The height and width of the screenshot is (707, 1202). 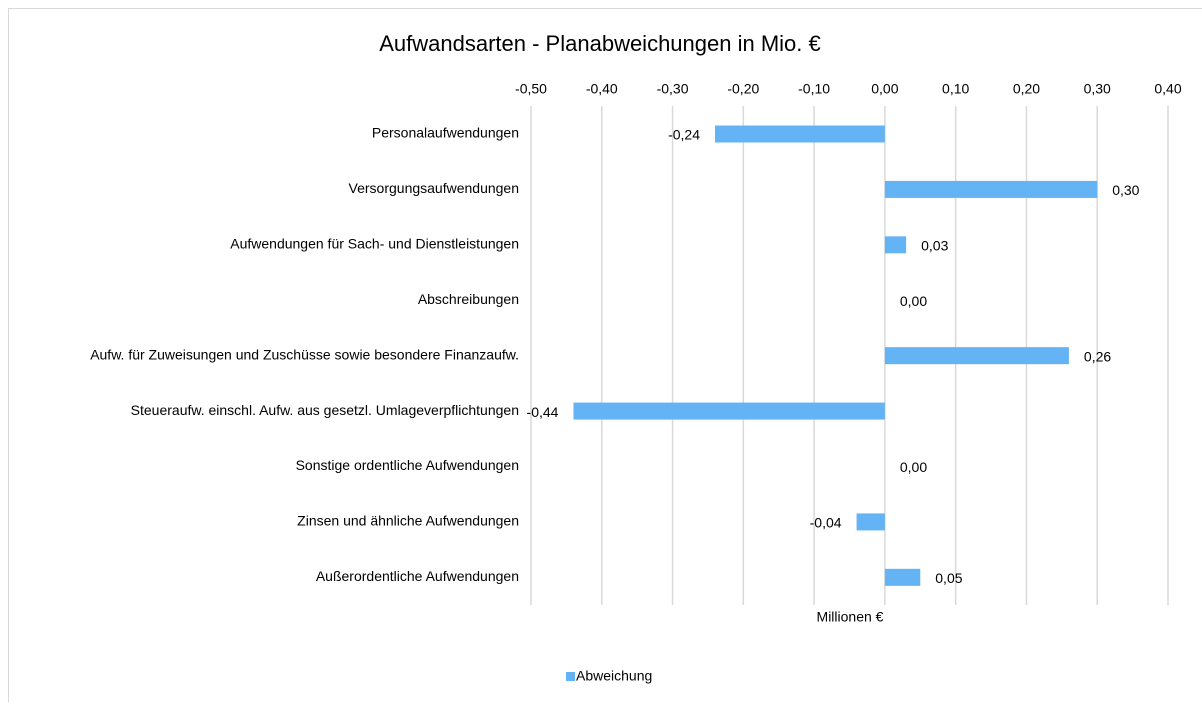 What do you see at coordinates (602, 89) in the screenshot?
I see `x-tick-label: -0,40` at bounding box center [602, 89].